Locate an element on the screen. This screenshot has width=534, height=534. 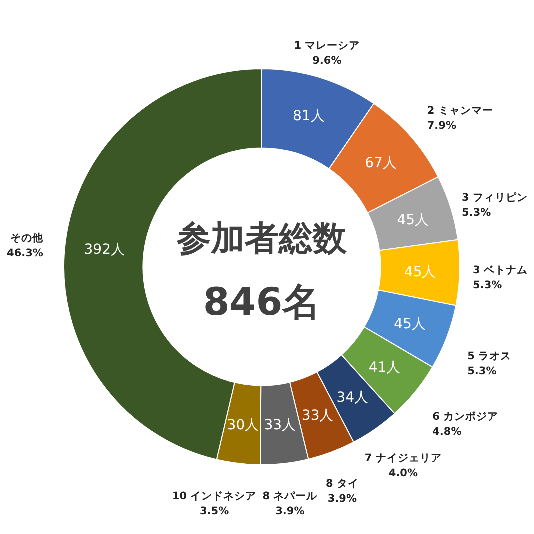
text: 46.3% is located at coordinates (25, 254).